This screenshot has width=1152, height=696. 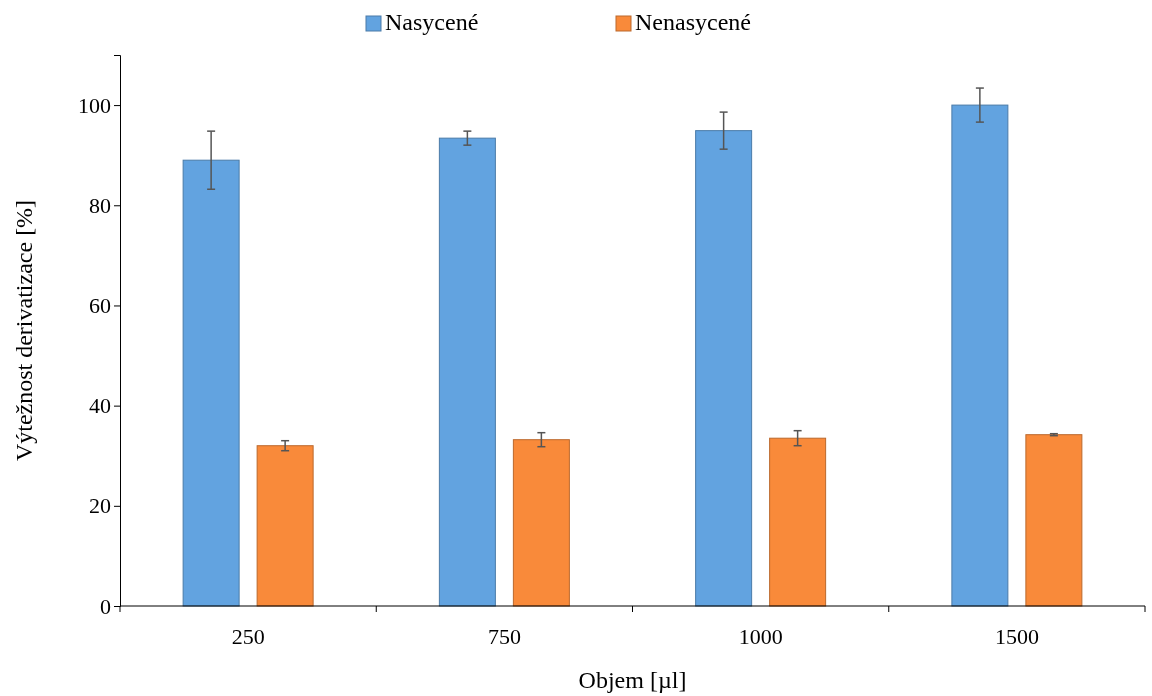 I want to click on x-tick-label: 1000, so click(x=760, y=636).